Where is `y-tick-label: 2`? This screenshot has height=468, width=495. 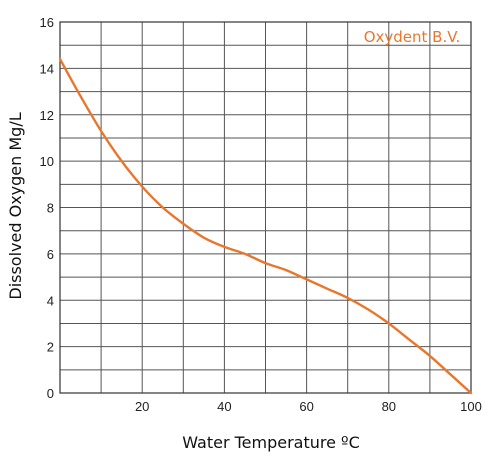
y-tick-label: 2 is located at coordinates (50, 347).